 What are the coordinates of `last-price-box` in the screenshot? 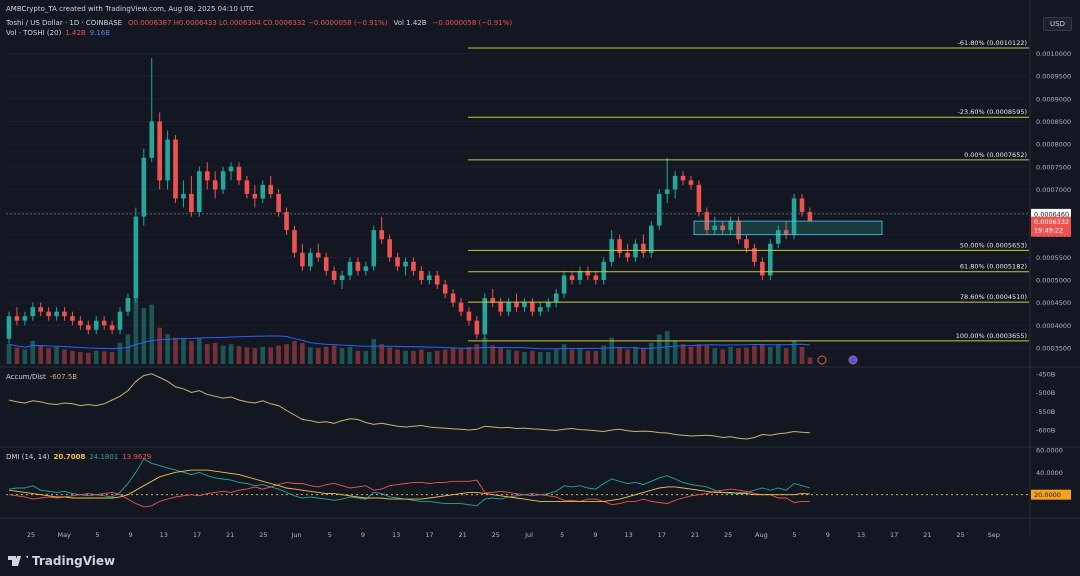 It's located at (1051, 226).